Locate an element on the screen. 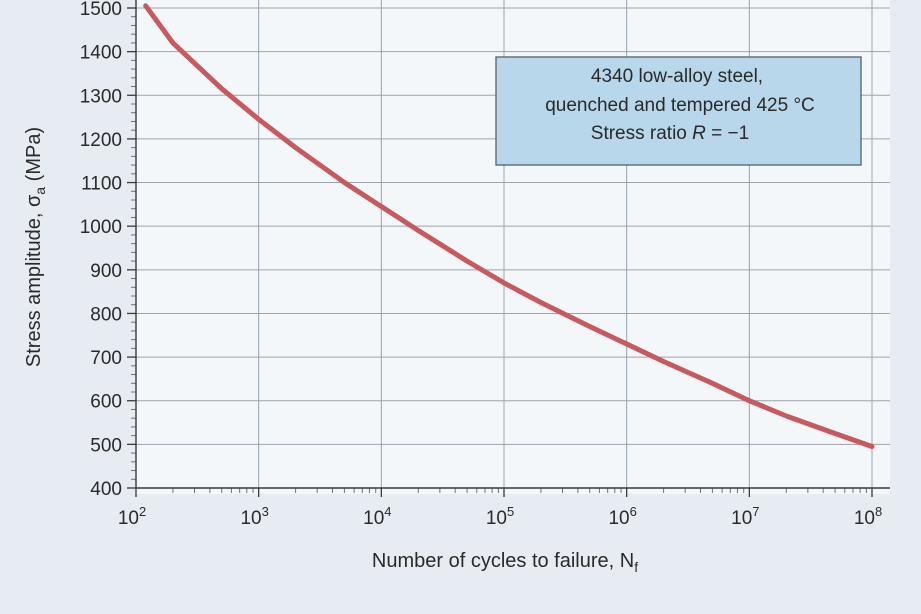 The image size is (921, 614). x-tick-label: 10² is located at coordinates (132, 516).